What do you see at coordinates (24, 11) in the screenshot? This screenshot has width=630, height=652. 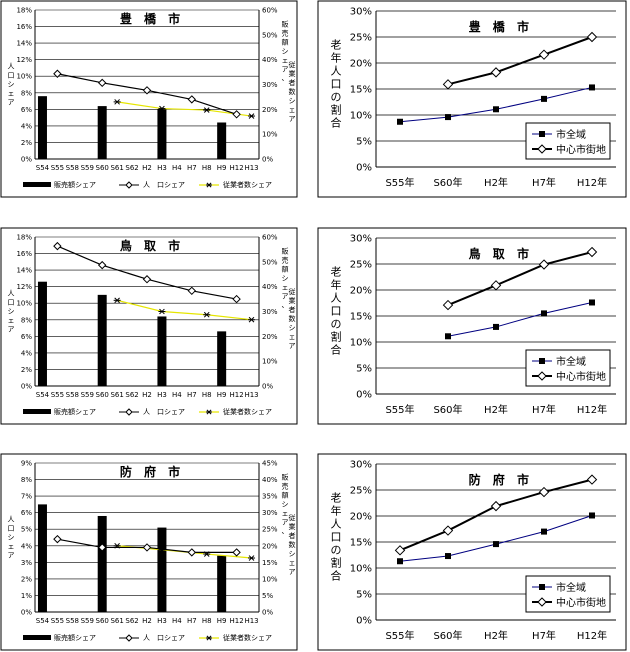 I see `toyohashi-share-chart-y-tick: 18%` at bounding box center [24, 11].